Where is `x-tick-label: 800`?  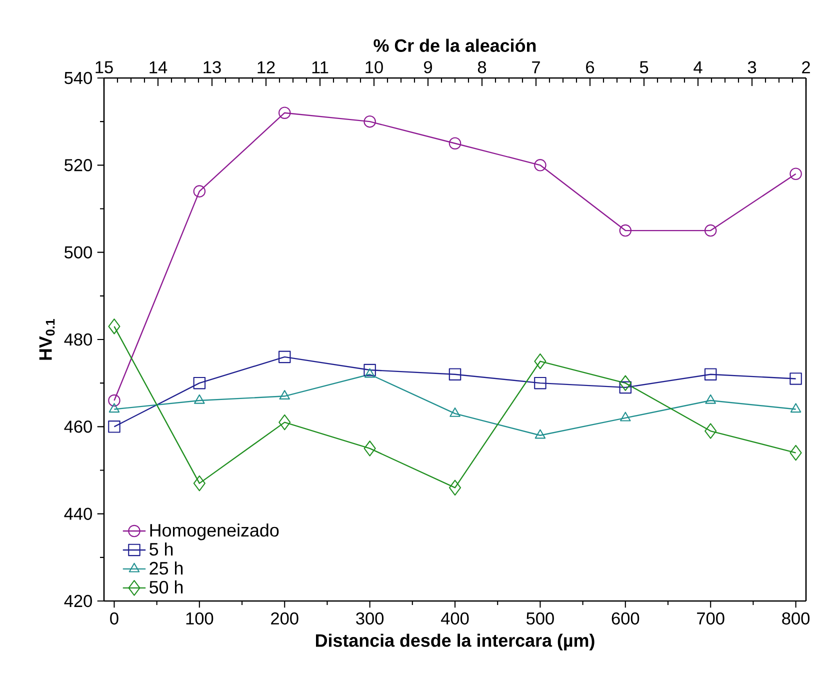
x-tick-label: 800 is located at coordinates (796, 618).